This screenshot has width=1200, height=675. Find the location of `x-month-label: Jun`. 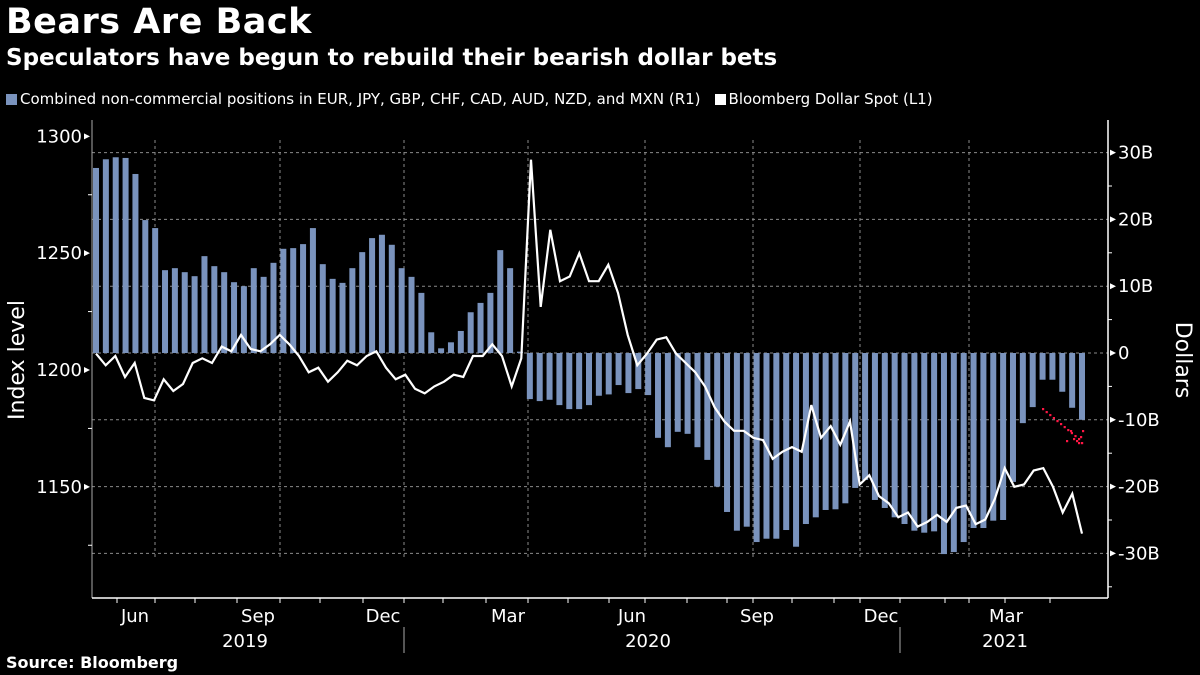

x-month-label: Jun is located at coordinates (134, 616).